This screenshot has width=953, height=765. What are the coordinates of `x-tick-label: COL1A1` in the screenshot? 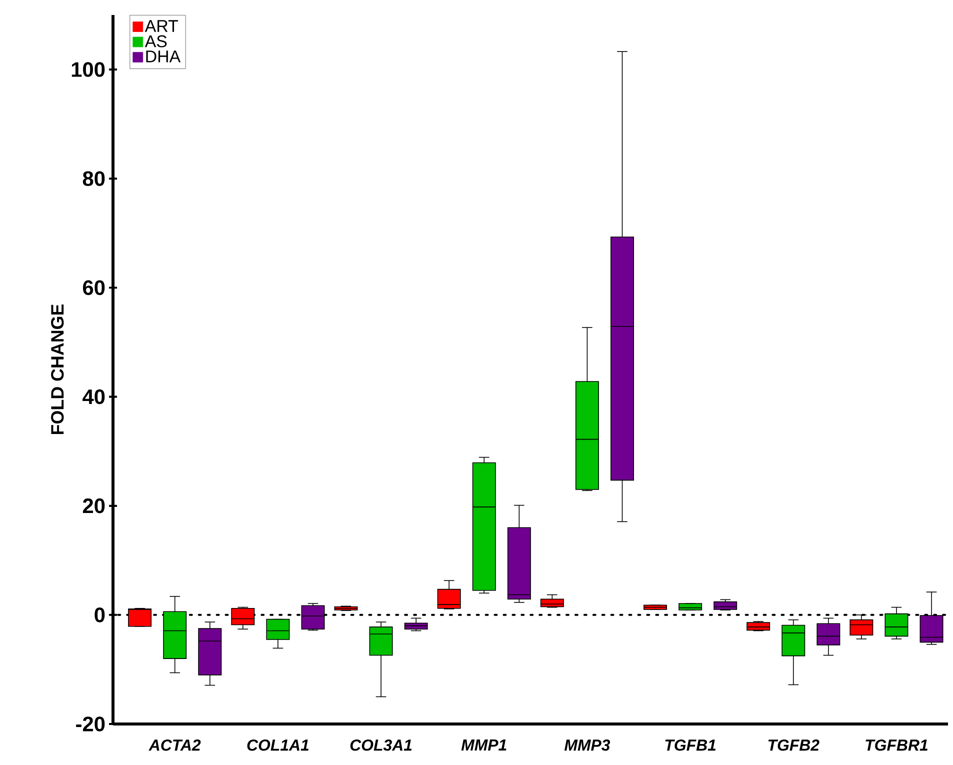 It's located at (278, 745).